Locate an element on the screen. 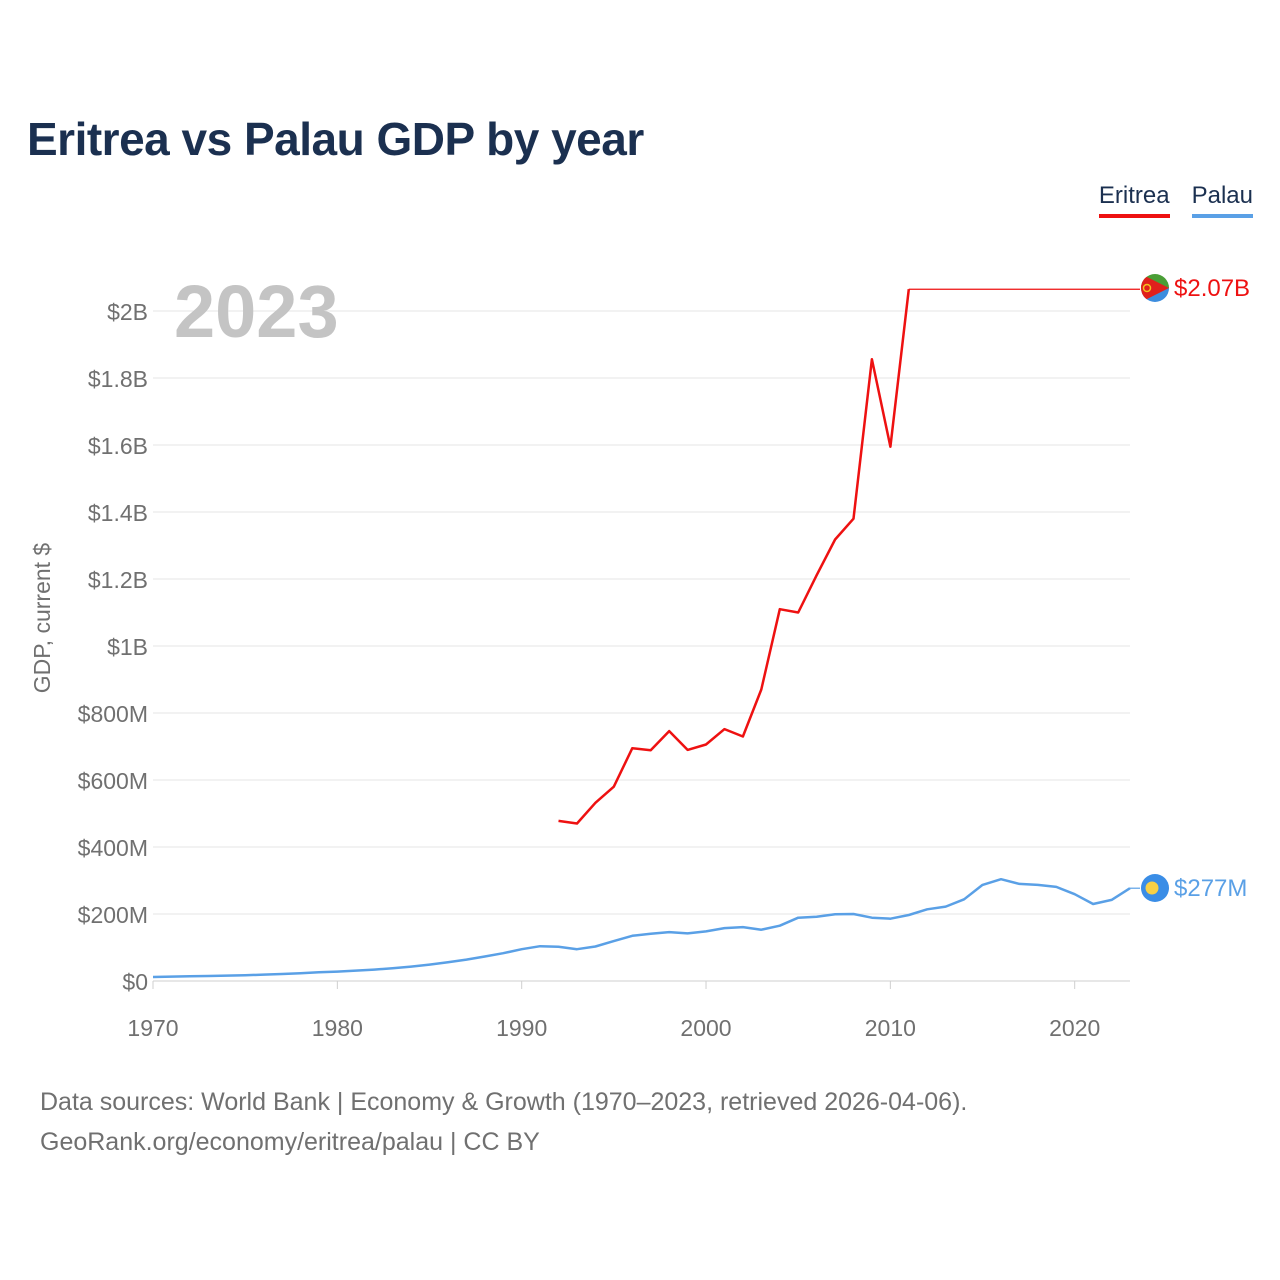  legend-item-eritrea: Eritrea is located at coordinates (1134, 200).